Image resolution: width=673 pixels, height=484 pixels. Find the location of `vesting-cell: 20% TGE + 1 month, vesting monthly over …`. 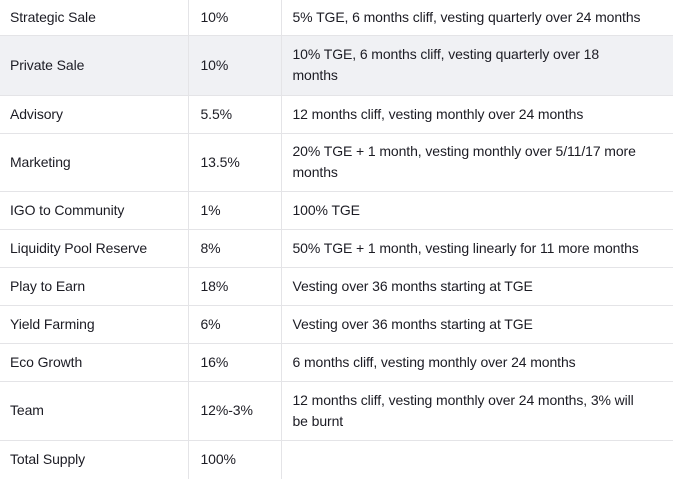

vesting-cell: 20% TGE + 1 month, vesting monthly over … is located at coordinates (477, 162).